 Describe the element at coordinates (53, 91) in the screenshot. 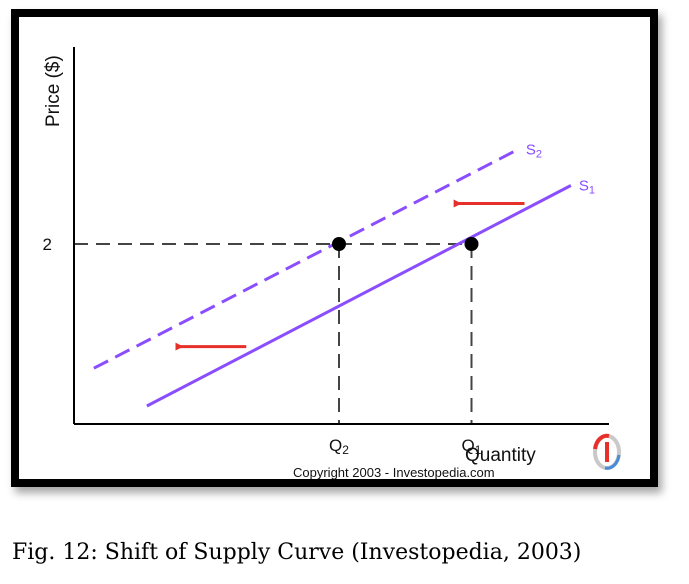

I see `y-axis-title: Price ($)` at that location.